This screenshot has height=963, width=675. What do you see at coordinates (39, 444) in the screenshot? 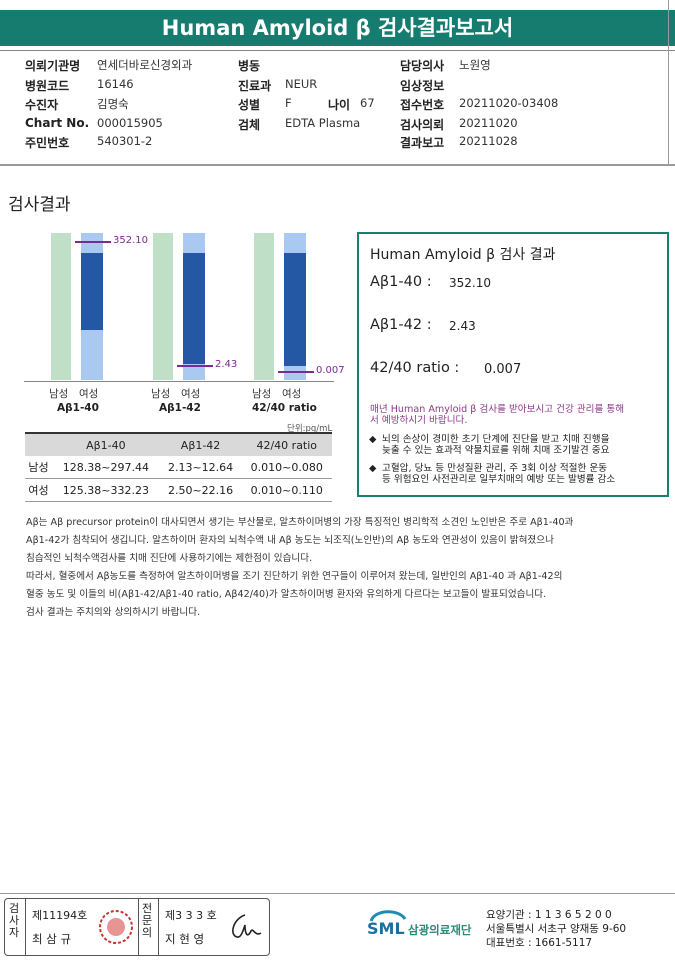
I see `table-header` at bounding box center [39, 444].